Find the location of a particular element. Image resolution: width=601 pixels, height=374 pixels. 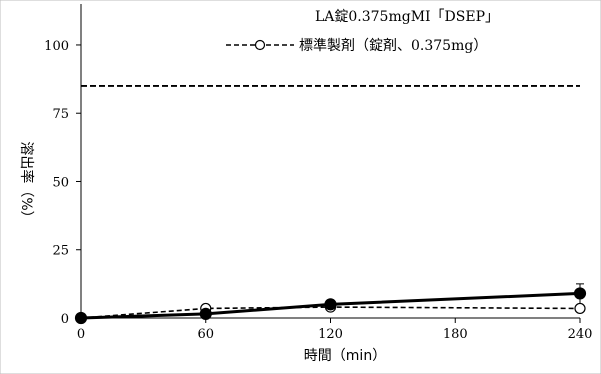

x-tick-label: 120 is located at coordinates (330, 334).